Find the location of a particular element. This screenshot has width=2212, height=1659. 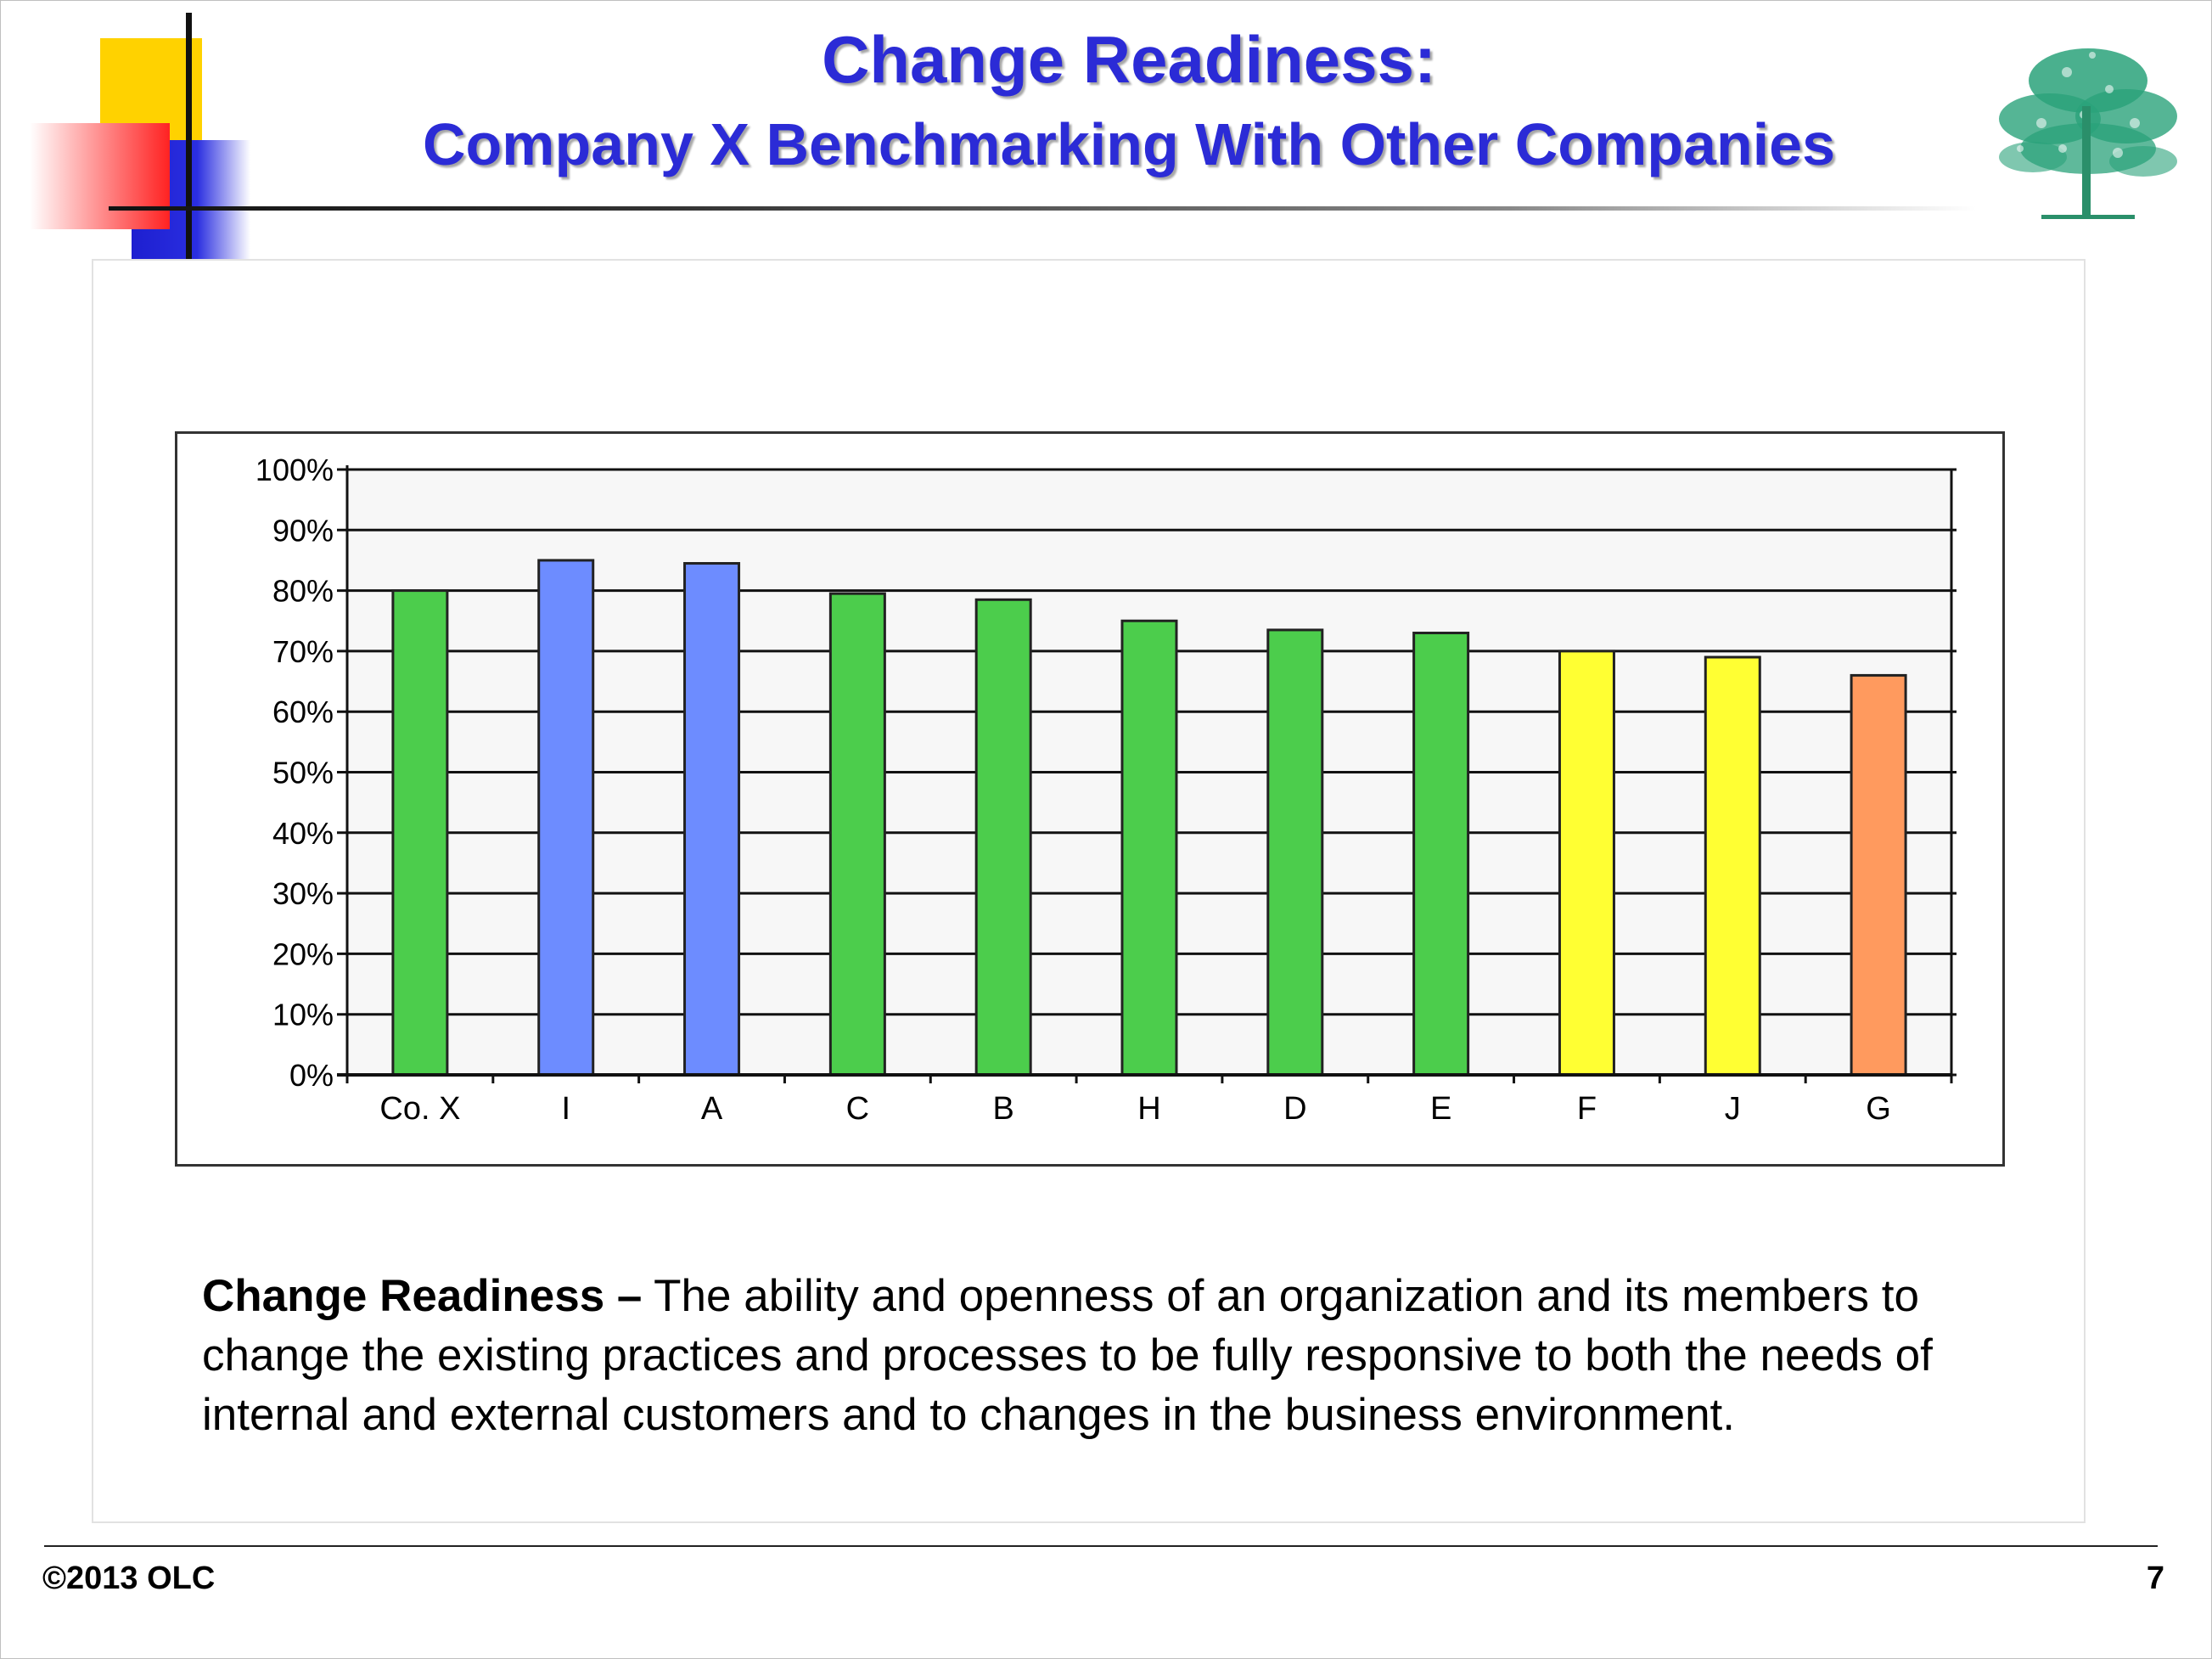

x-tick-label: J is located at coordinates (1733, 1109).